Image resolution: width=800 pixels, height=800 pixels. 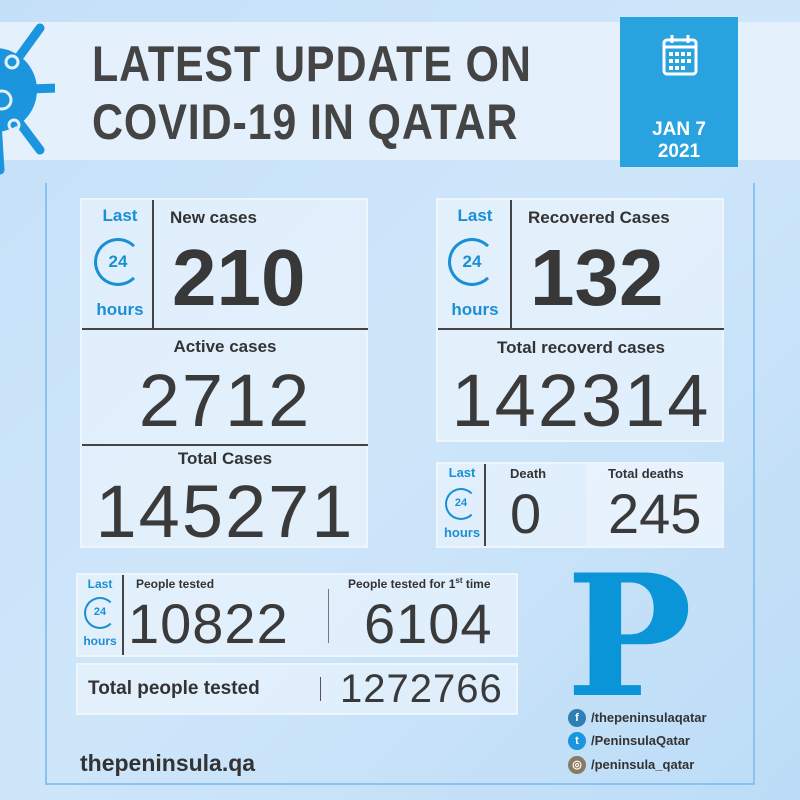 I want to click on death-value: 0, so click(x=526, y=513).